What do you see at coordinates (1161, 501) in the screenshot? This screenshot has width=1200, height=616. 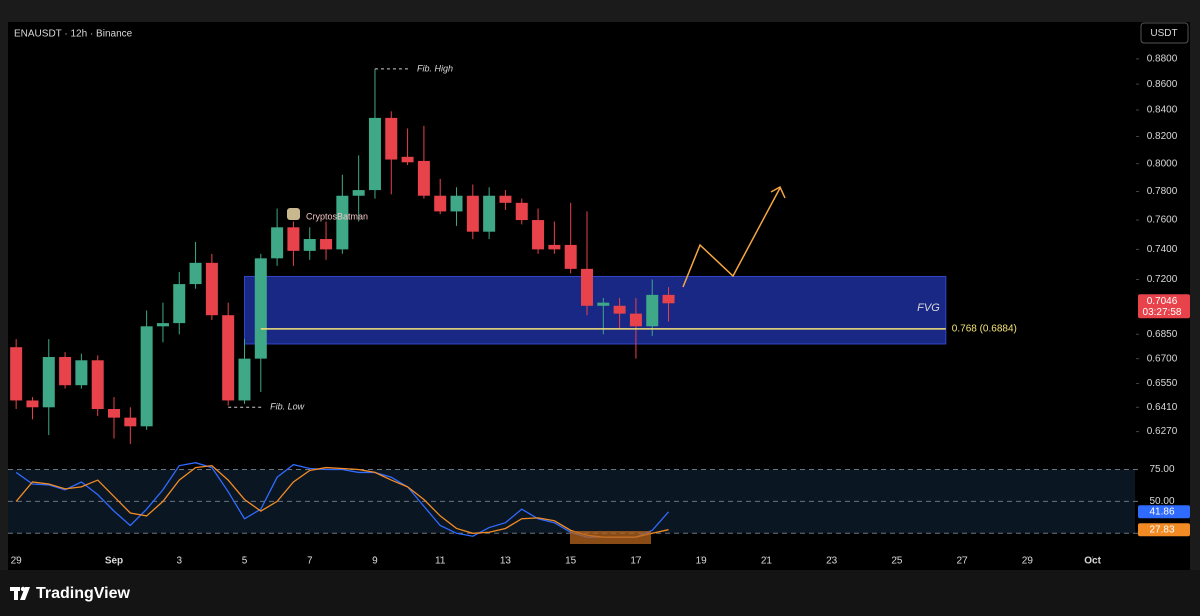 I see `y-tick-label: 50.00` at bounding box center [1161, 501].